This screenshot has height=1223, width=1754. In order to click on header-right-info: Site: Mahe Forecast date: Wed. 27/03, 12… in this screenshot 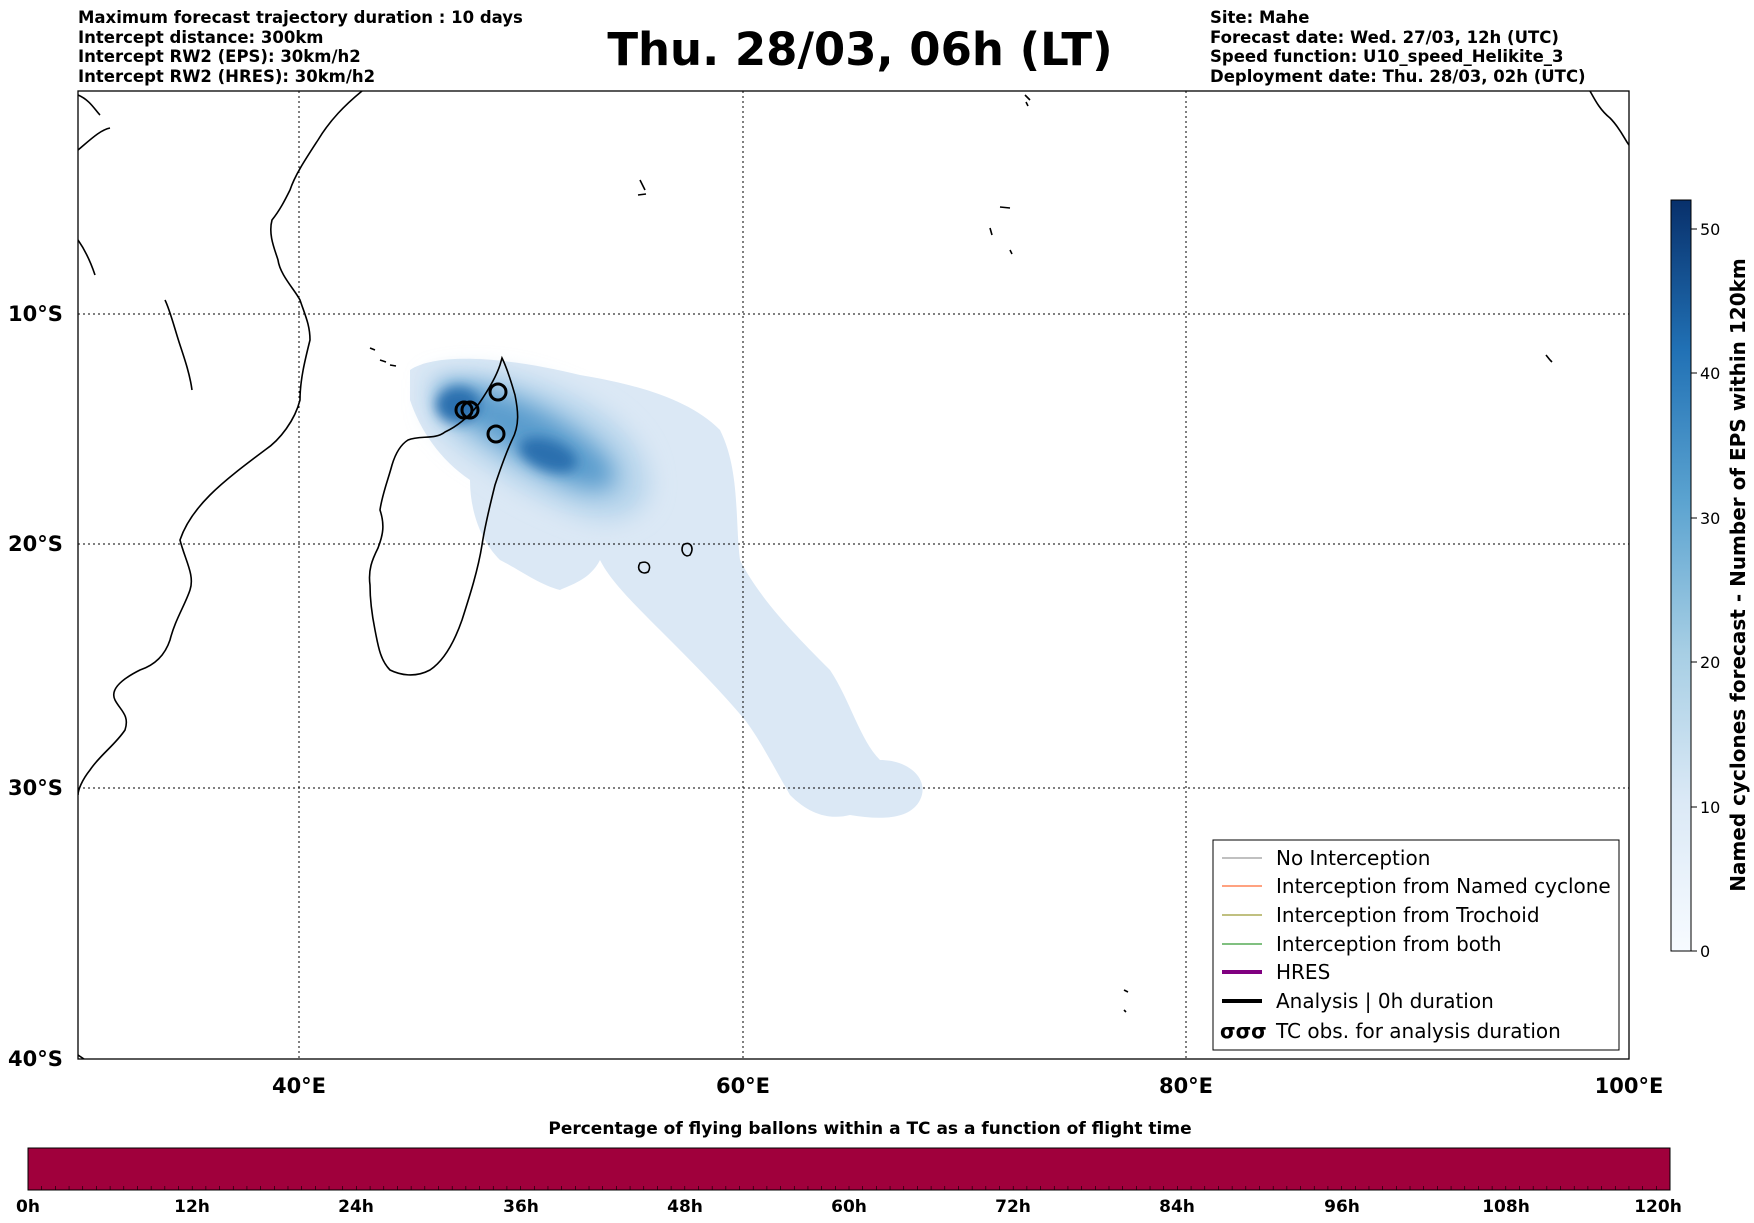, I will do `click(1398, 47)`.